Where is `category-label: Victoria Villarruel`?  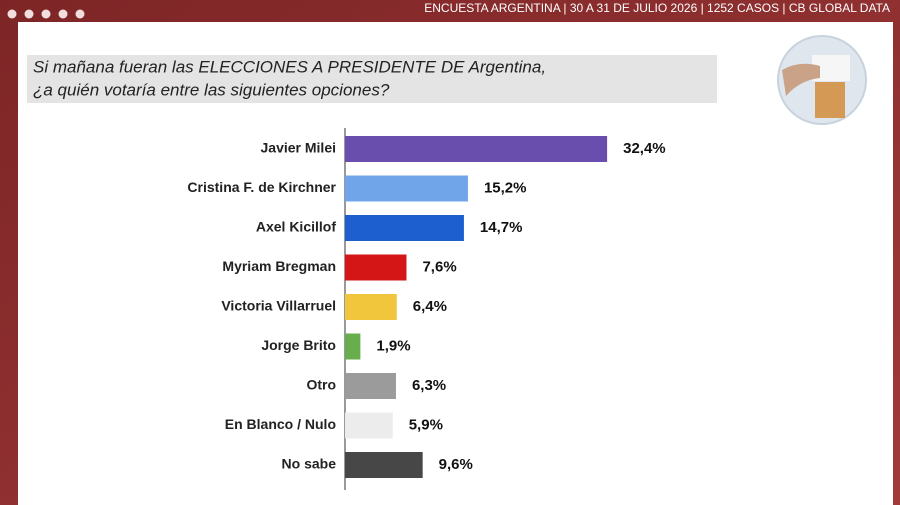 category-label: Victoria Villarruel is located at coordinates (278, 306).